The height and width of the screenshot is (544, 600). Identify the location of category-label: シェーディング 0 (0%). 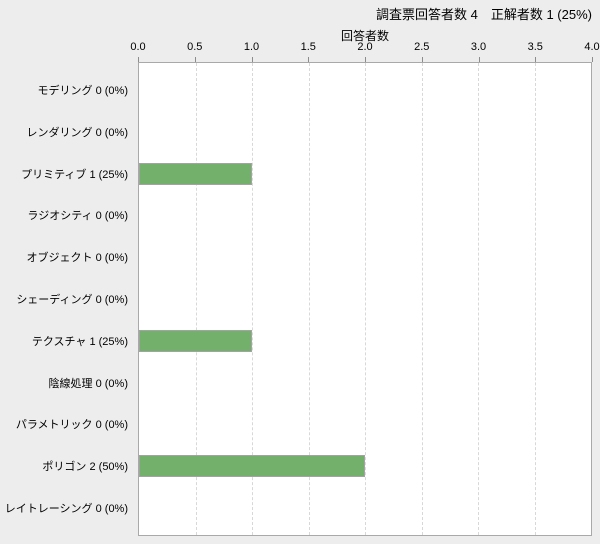
(72, 299).